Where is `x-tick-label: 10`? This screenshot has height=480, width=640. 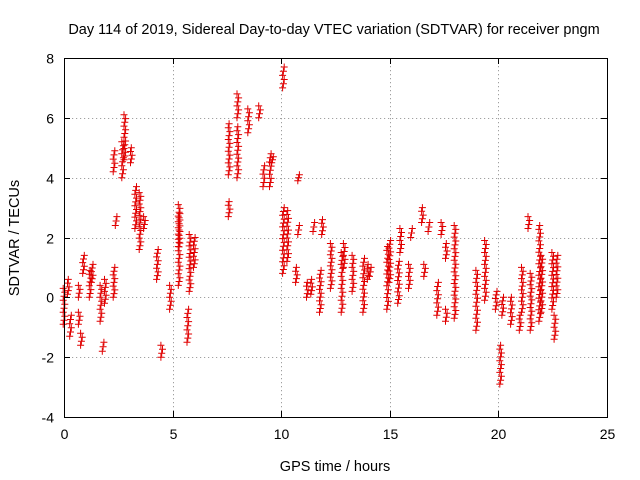 x-tick-label: 10 is located at coordinates (282, 434).